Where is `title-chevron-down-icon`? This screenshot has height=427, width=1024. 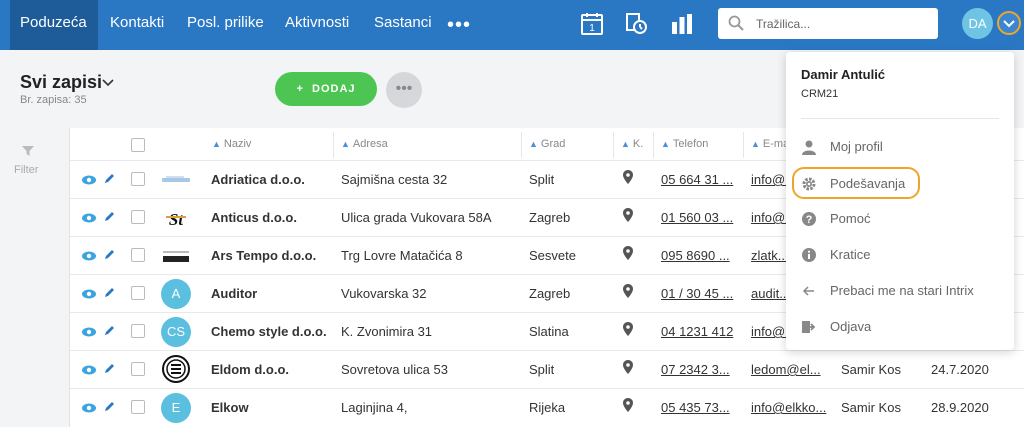 title-chevron-down-icon is located at coordinates (108, 83).